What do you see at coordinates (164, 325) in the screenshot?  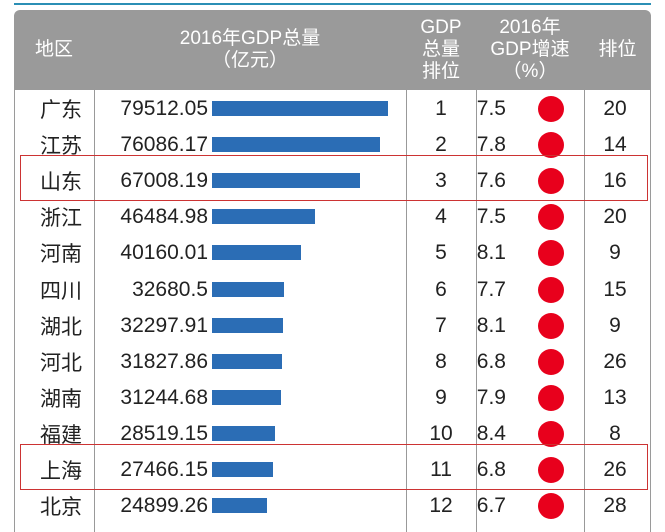 I see `gdp-value: 32297.91` at bounding box center [164, 325].